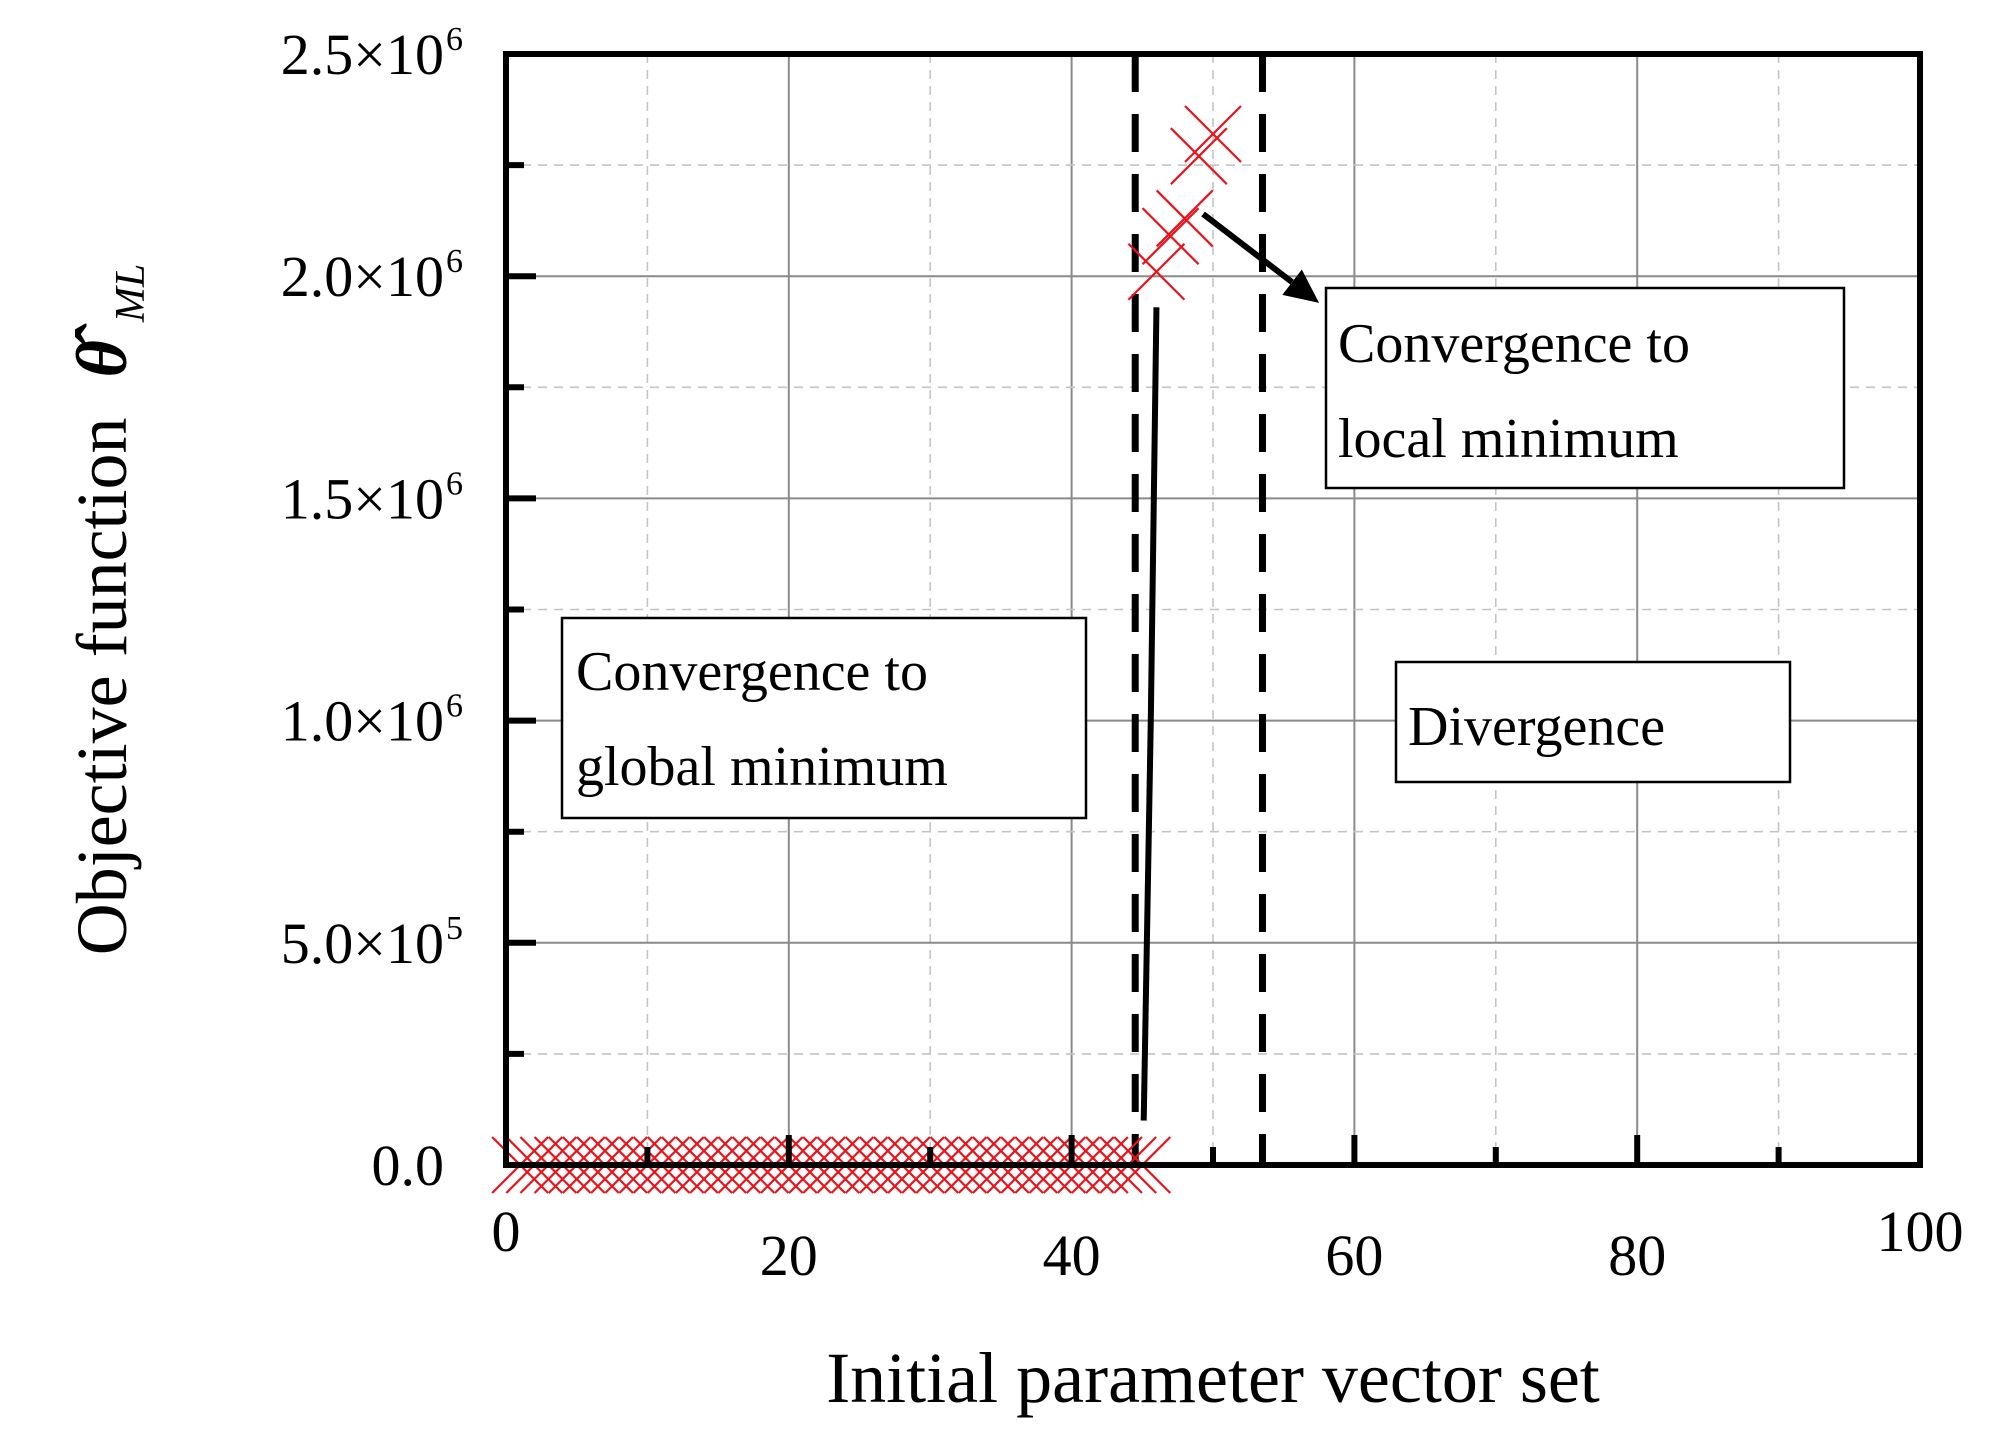 The height and width of the screenshot is (1446, 1993). What do you see at coordinates (102, 686) in the screenshot?
I see `y-axis-title-text: Objective function` at bounding box center [102, 686].